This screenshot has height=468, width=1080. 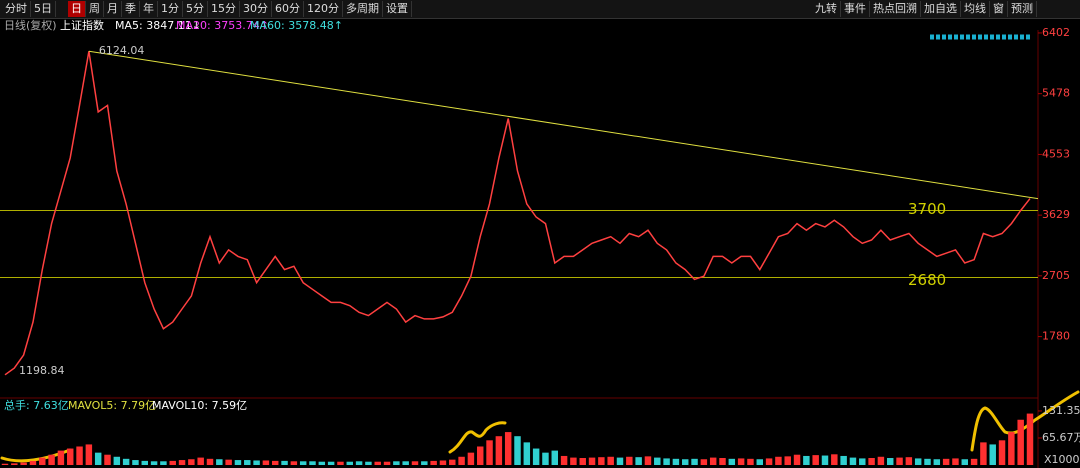 I want to click on toolbar-button: 季, so click(x=131, y=9).